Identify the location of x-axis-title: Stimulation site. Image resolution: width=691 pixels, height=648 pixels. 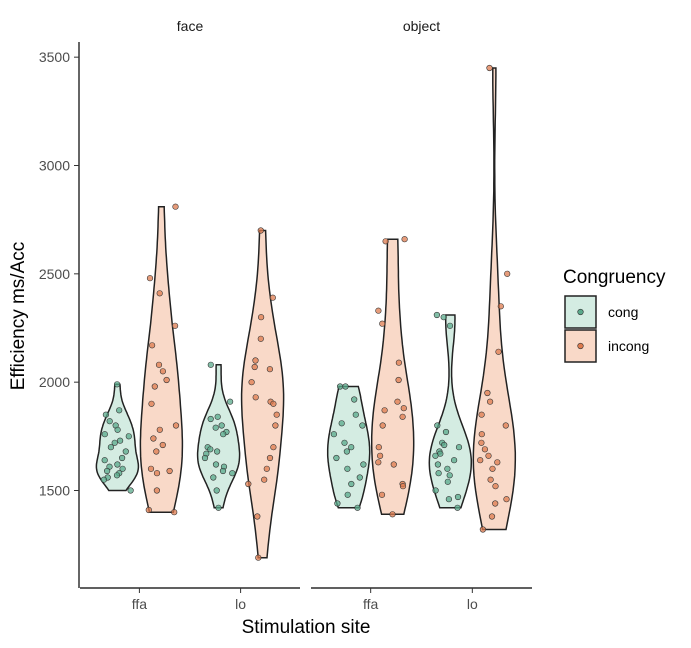
(306, 627).